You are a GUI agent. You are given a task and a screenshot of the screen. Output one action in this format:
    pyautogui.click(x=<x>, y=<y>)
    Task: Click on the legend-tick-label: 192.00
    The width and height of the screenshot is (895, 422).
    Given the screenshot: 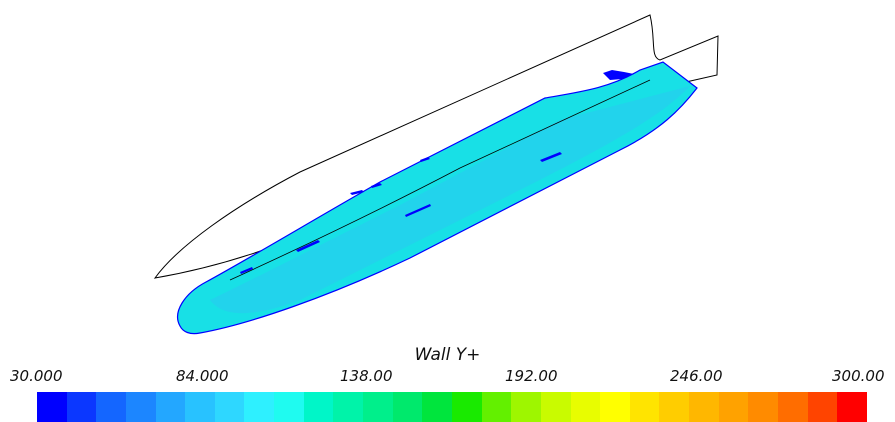 What is the action you would take?
    pyautogui.click(x=531, y=376)
    